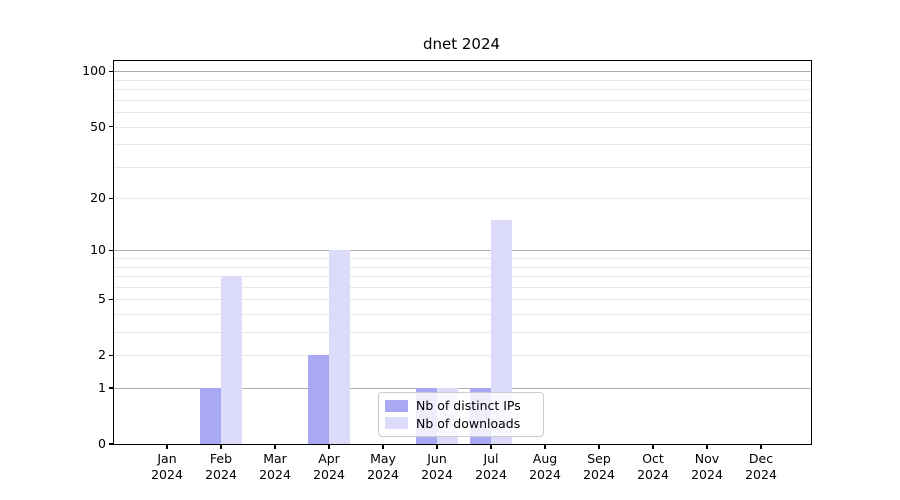 This screenshot has width=900, height=500. Describe the element at coordinates (491, 466) in the screenshot. I see `x-tick-label: Jul 2024` at that location.